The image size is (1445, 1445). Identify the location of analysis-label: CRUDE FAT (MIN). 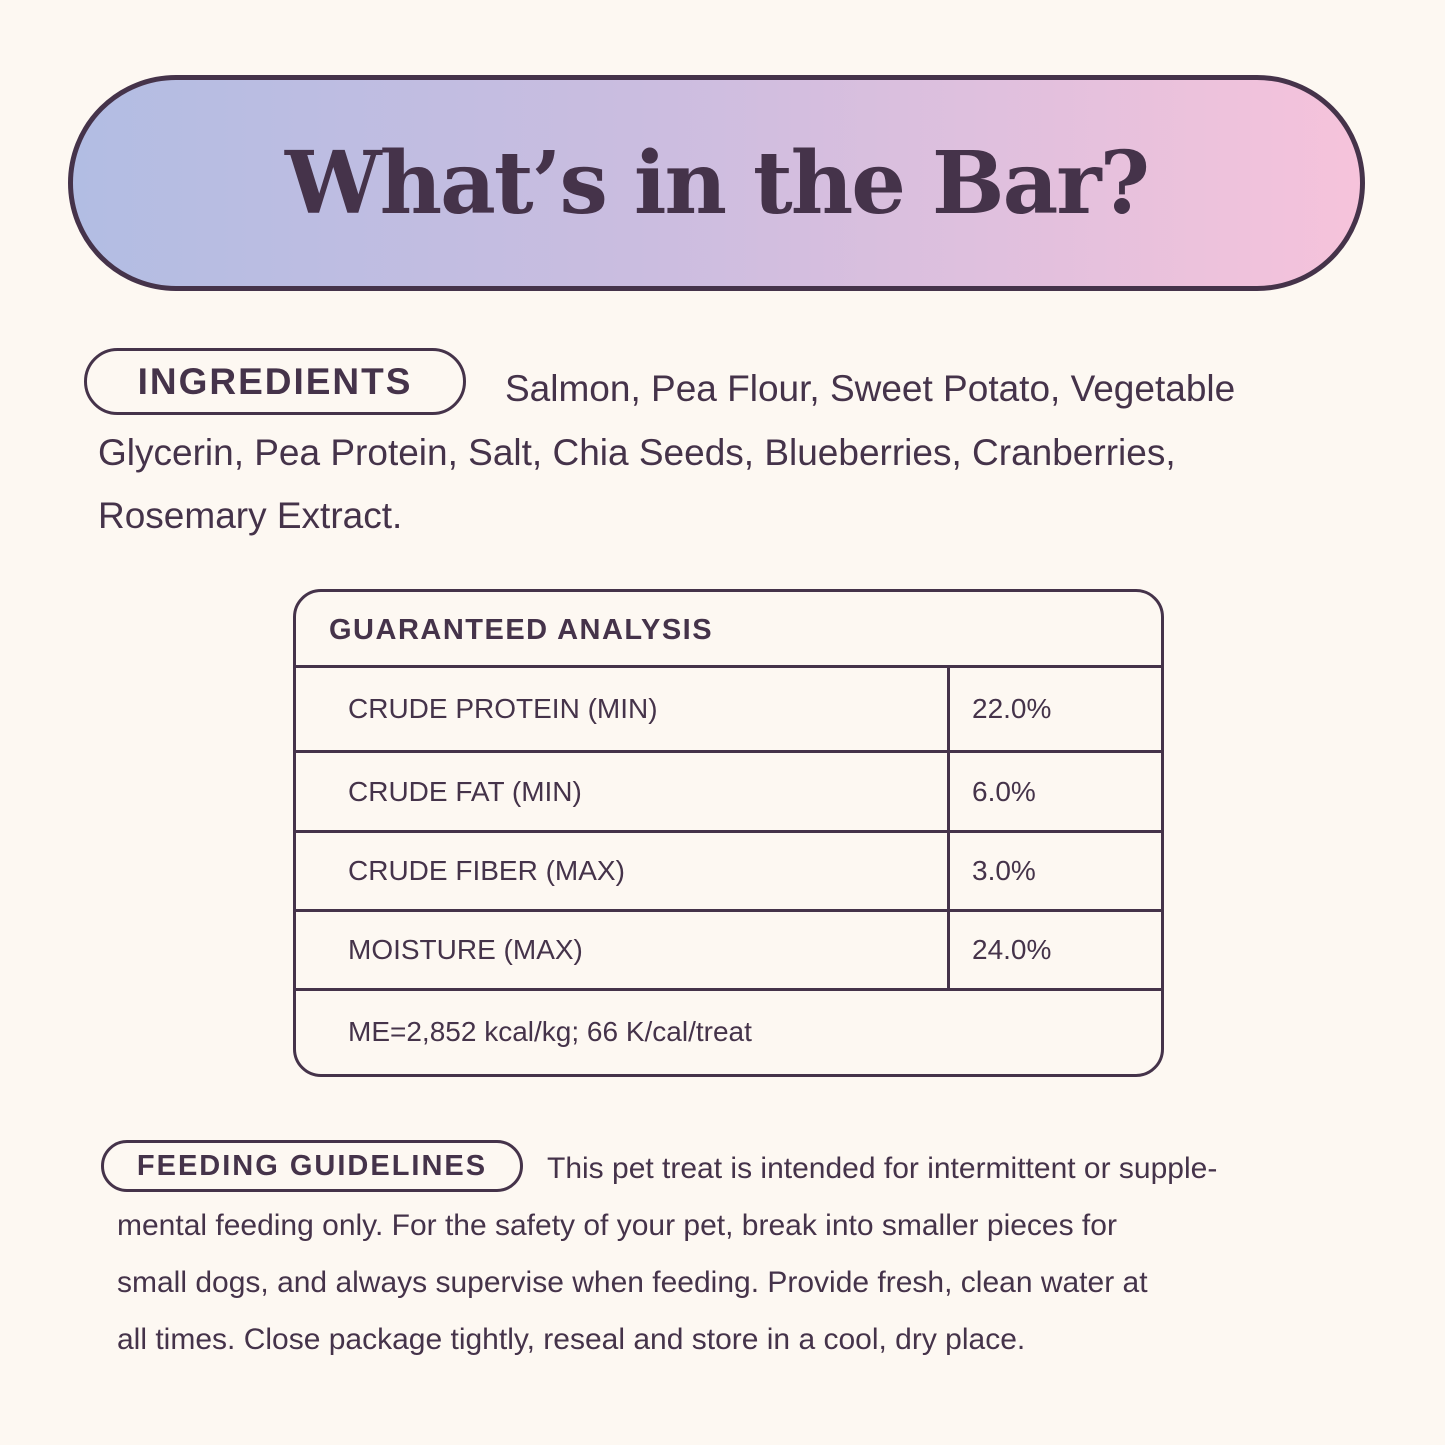
(465, 791).